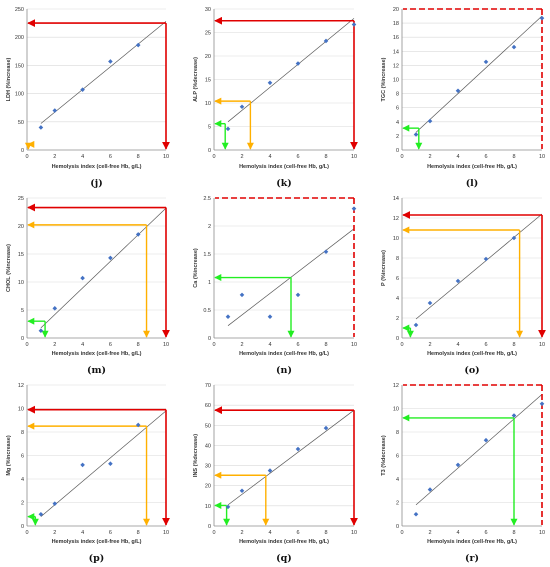  I want to click on y-tick-label: 200, so click(19, 38).